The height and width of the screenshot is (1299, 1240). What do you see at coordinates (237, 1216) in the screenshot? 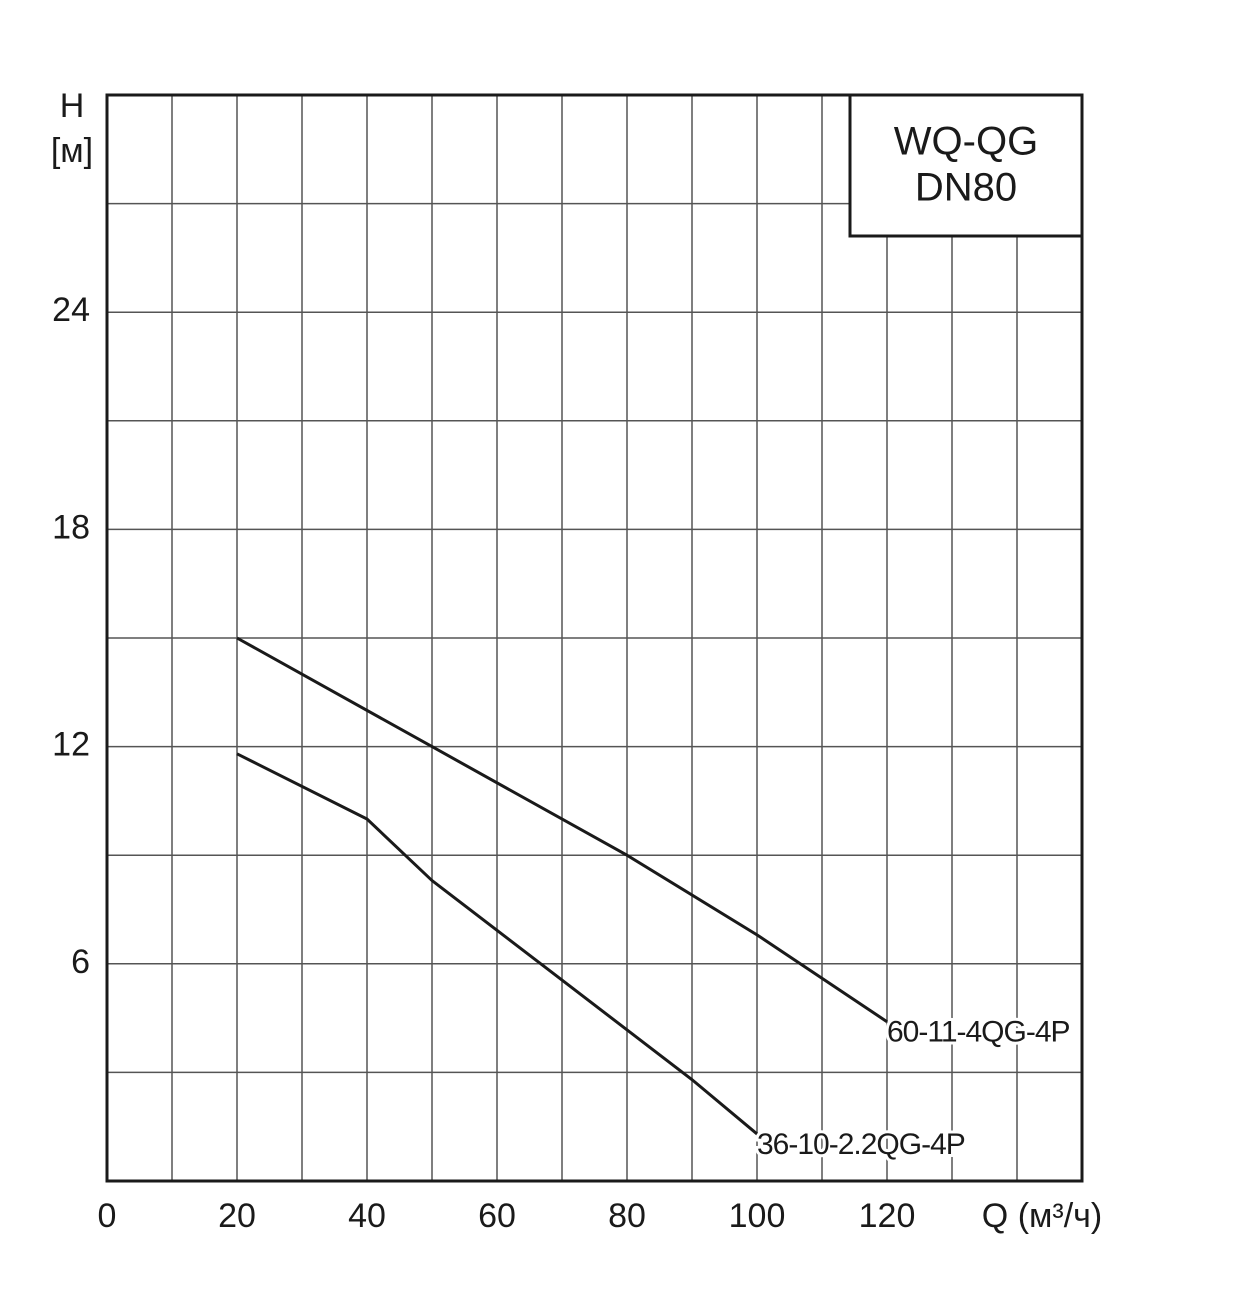
I see `x-tick-label: 20` at bounding box center [237, 1216].